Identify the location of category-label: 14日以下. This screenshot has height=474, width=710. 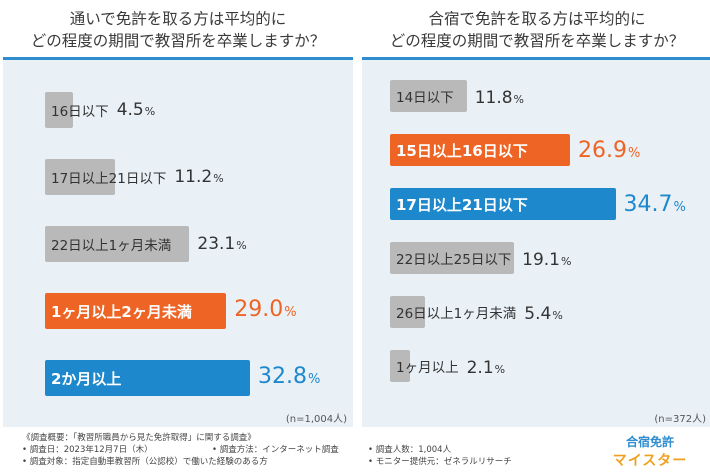
(425, 98).